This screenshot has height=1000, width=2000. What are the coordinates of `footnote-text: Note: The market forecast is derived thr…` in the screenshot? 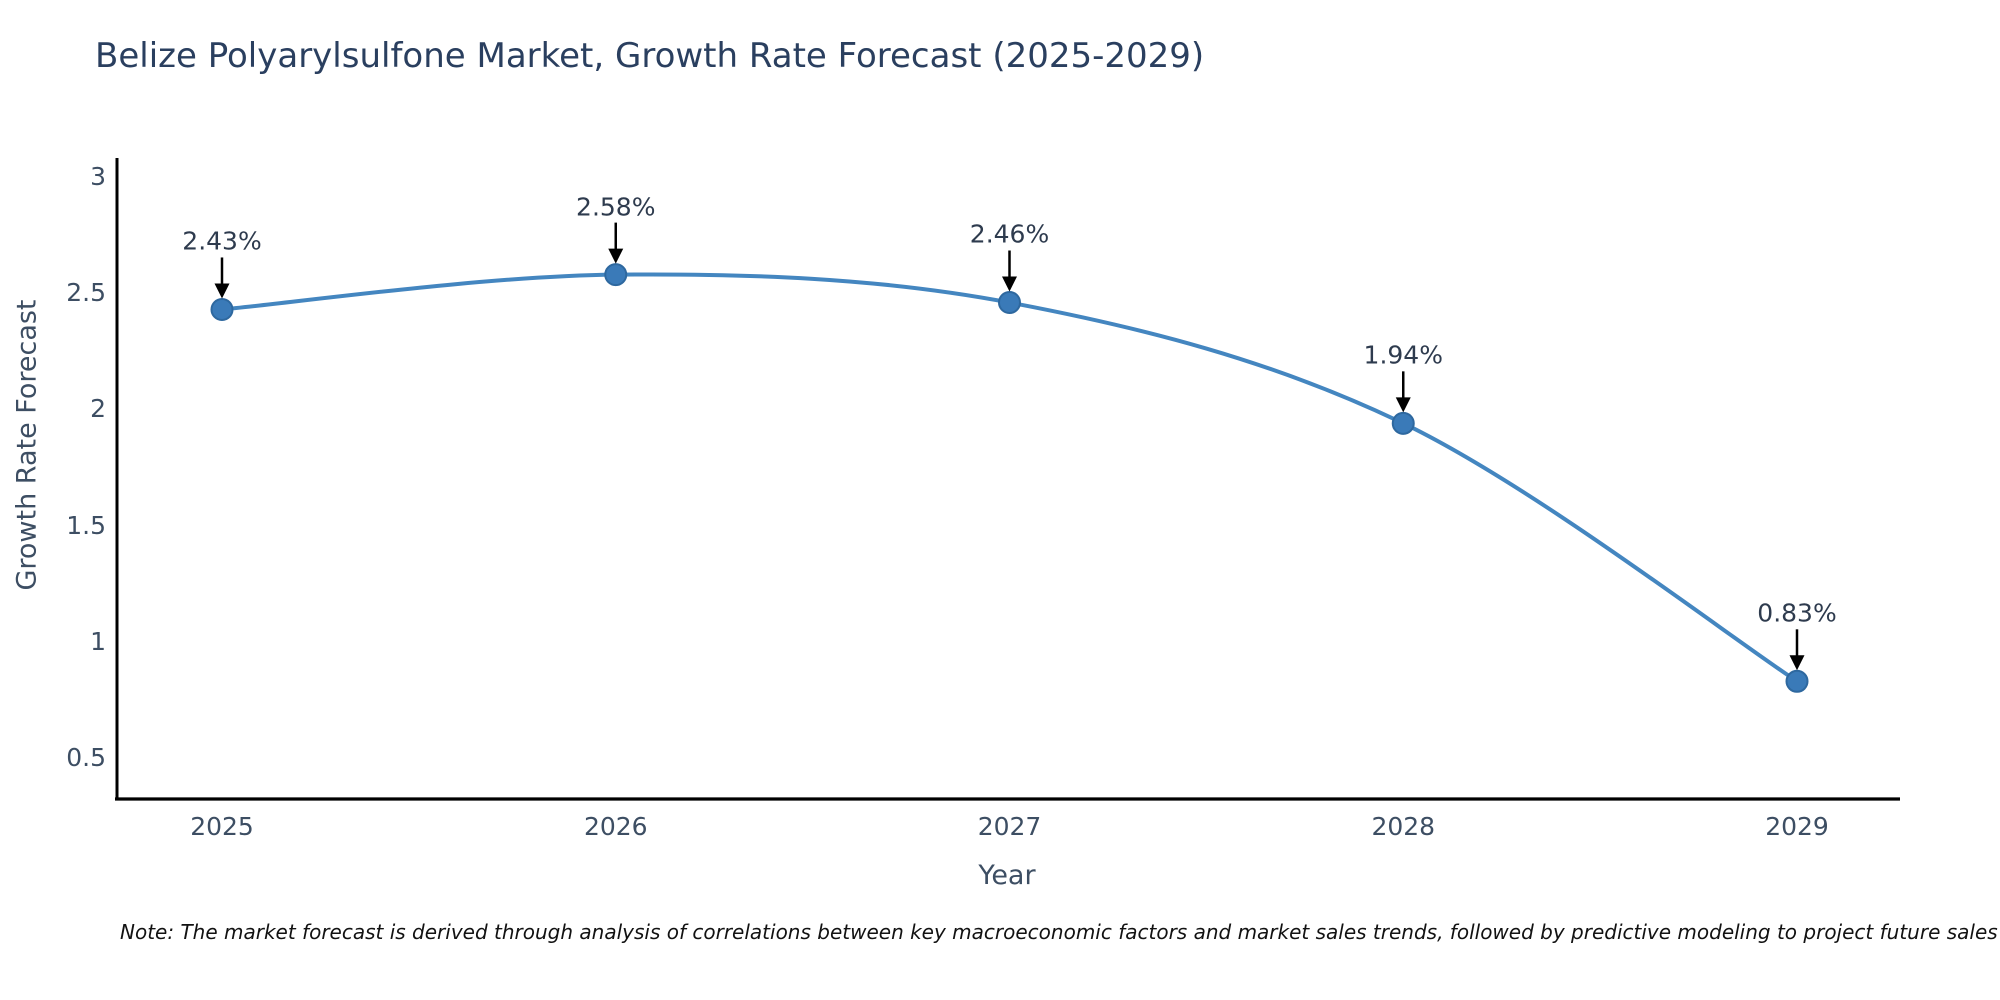 It's located at (1059, 932).